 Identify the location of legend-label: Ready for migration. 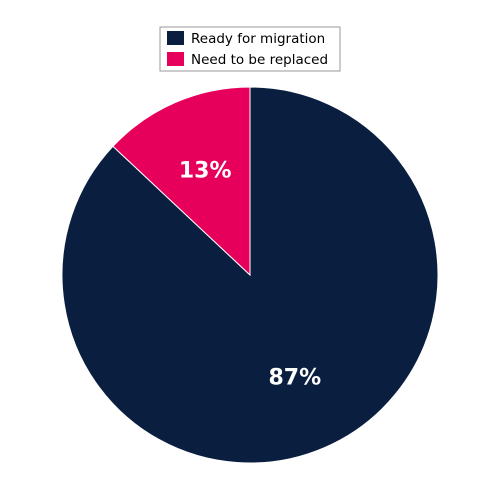
(258, 39).